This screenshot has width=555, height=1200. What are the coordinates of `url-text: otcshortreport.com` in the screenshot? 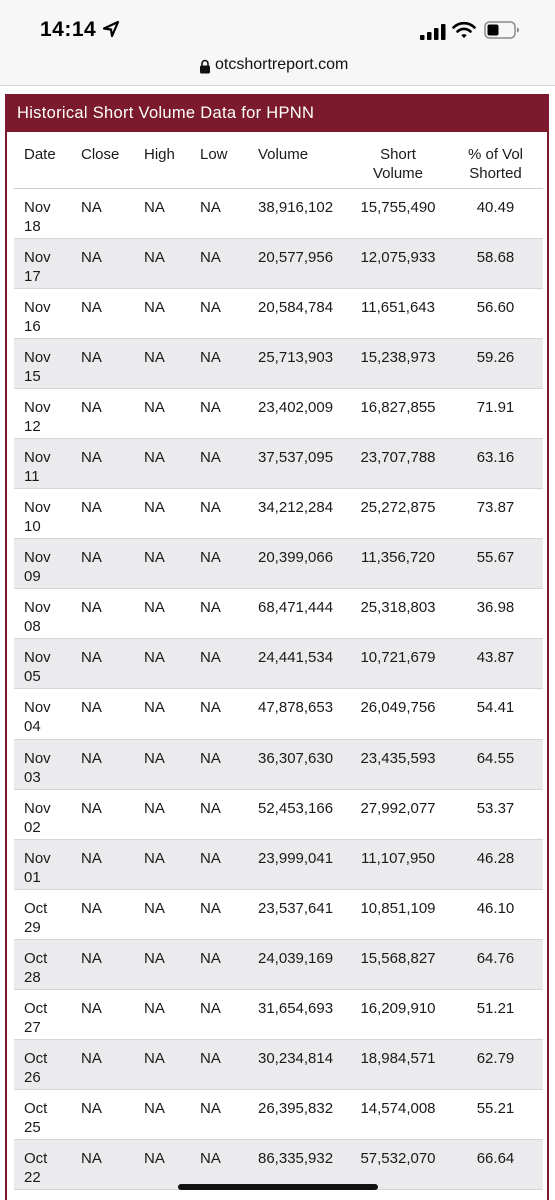 It's located at (282, 64).